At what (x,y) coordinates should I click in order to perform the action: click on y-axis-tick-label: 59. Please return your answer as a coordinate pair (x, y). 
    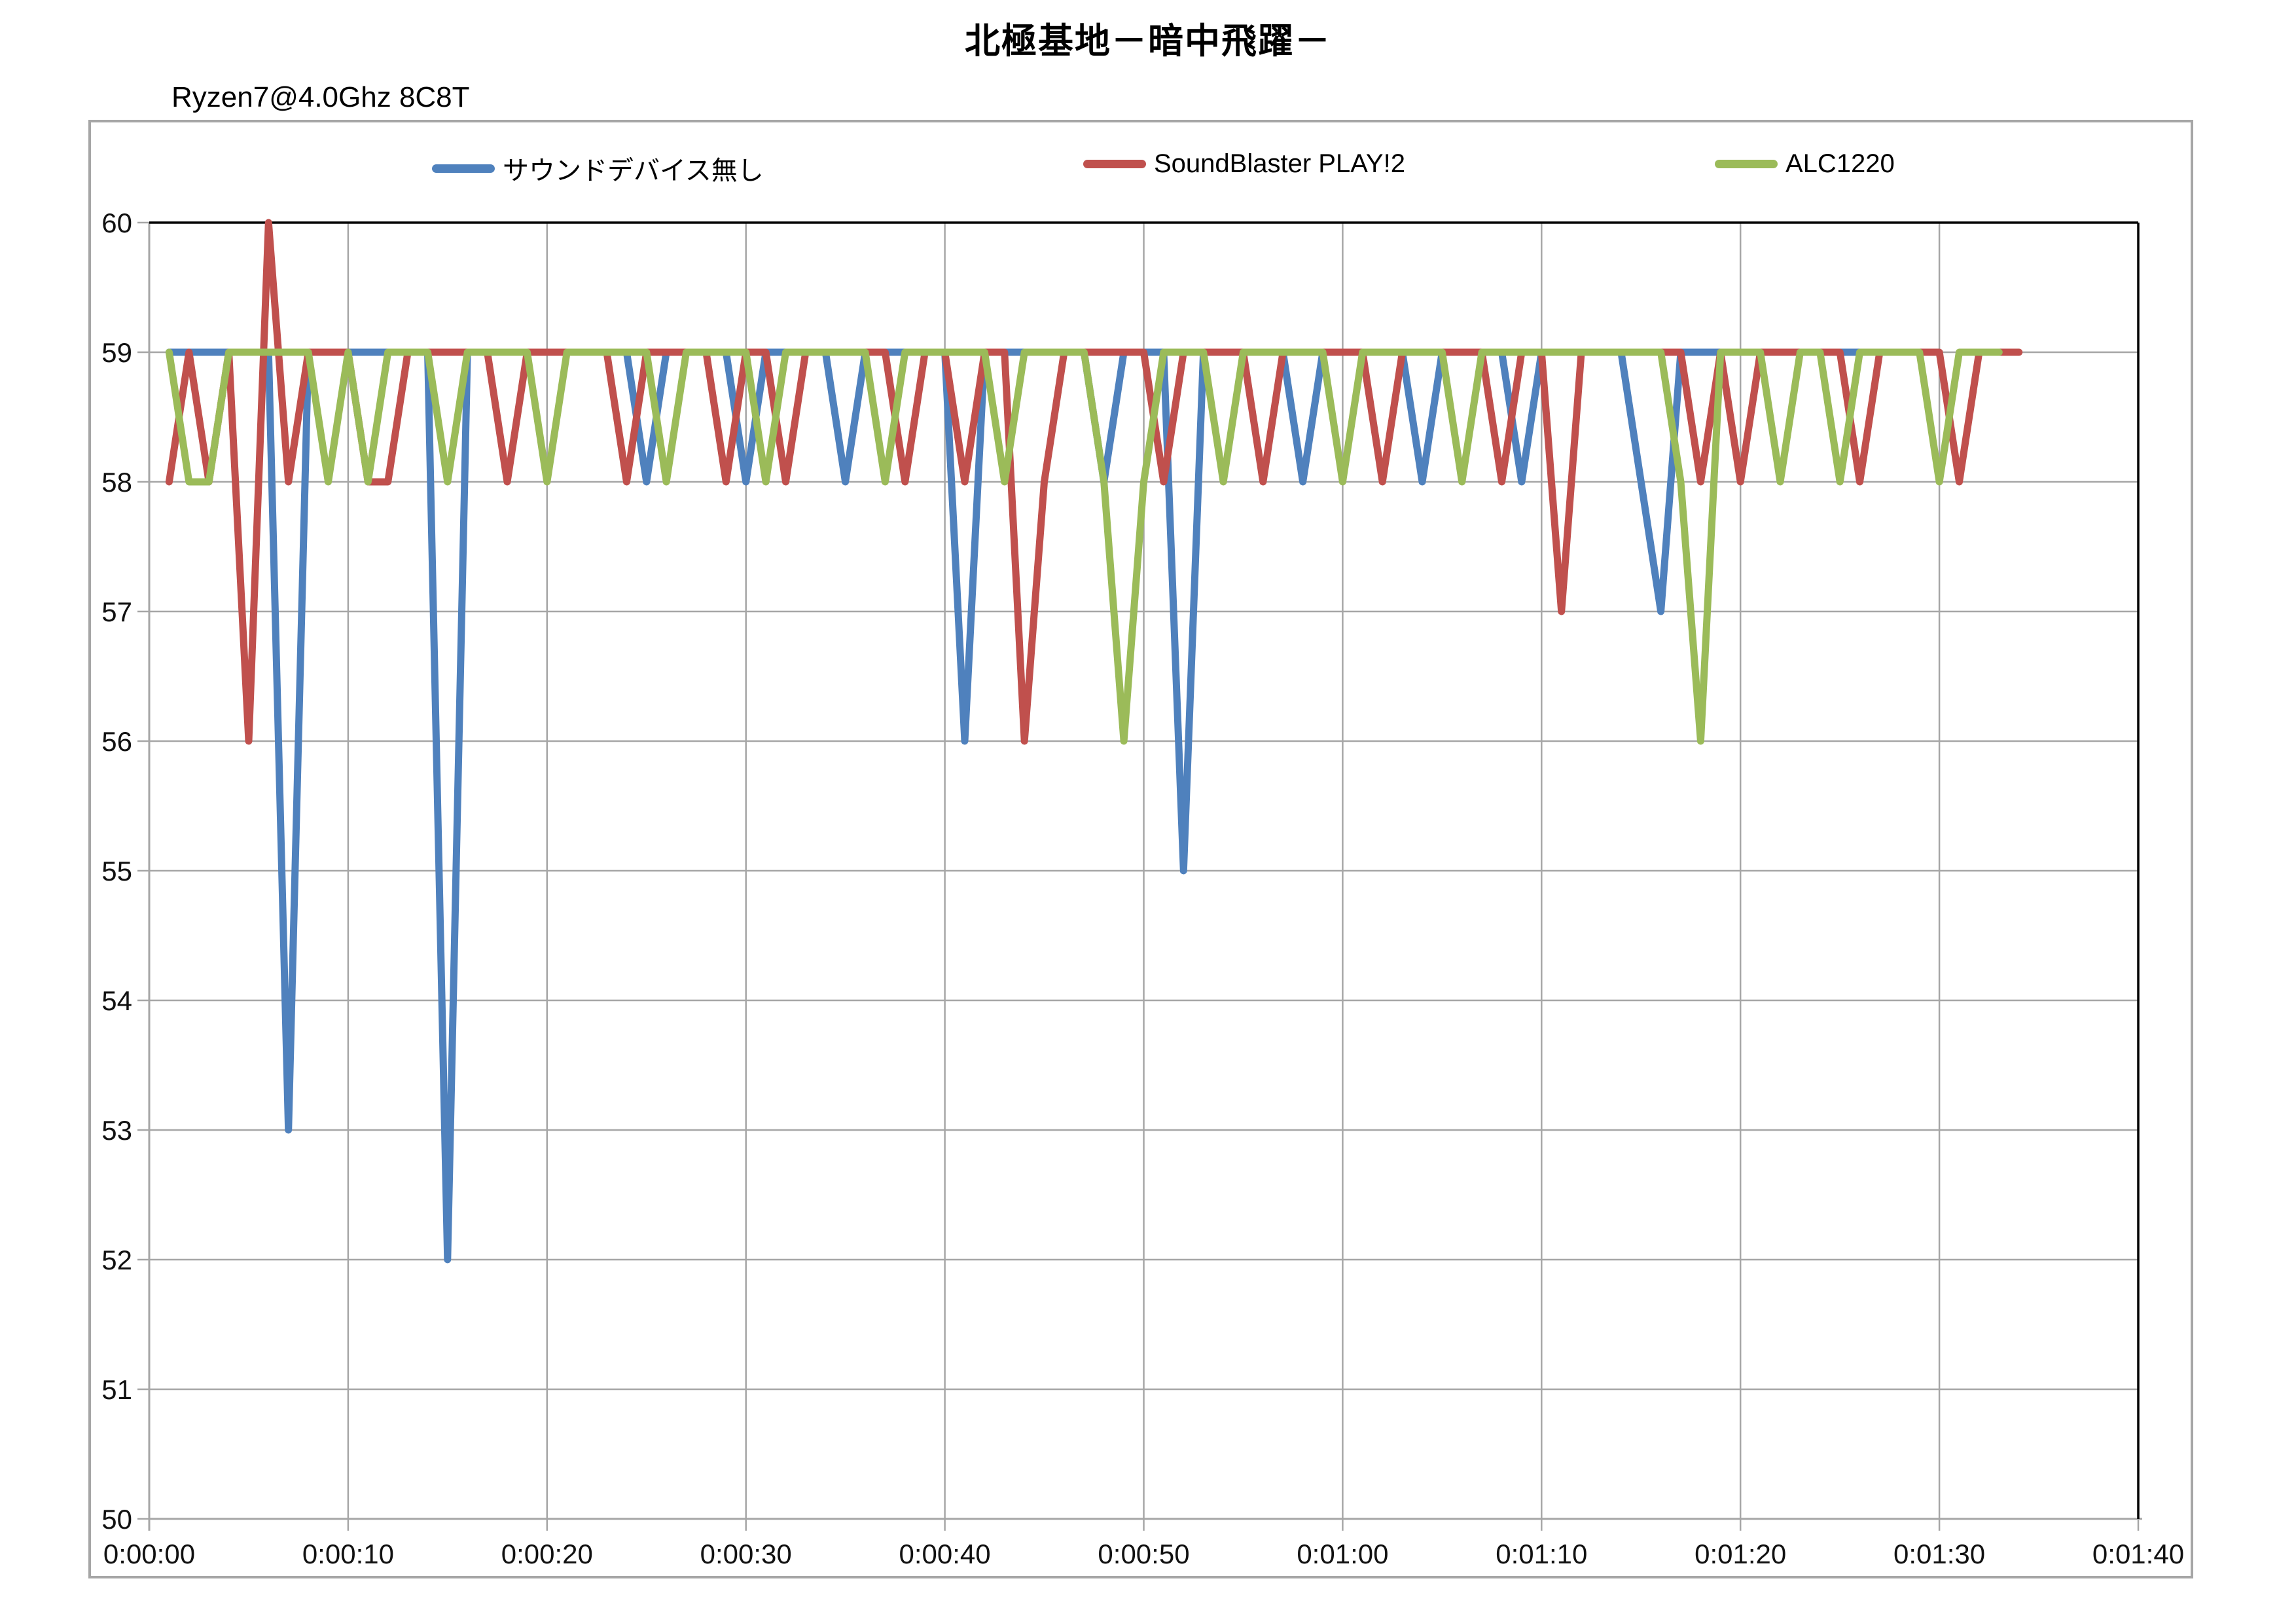
    Looking at the image, I should click on (116, 352).